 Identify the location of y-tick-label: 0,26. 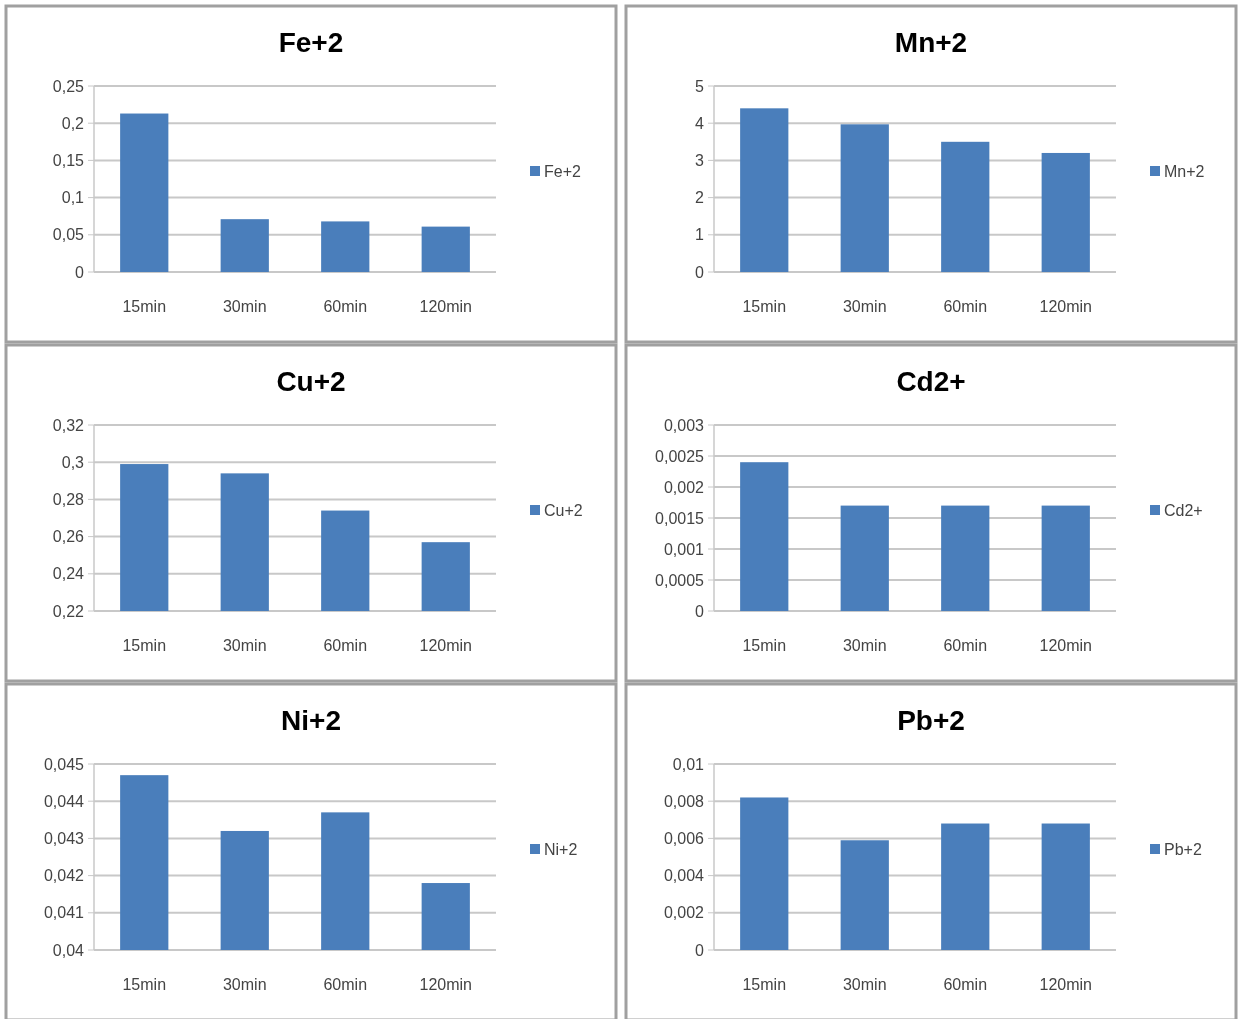
(68, 537).